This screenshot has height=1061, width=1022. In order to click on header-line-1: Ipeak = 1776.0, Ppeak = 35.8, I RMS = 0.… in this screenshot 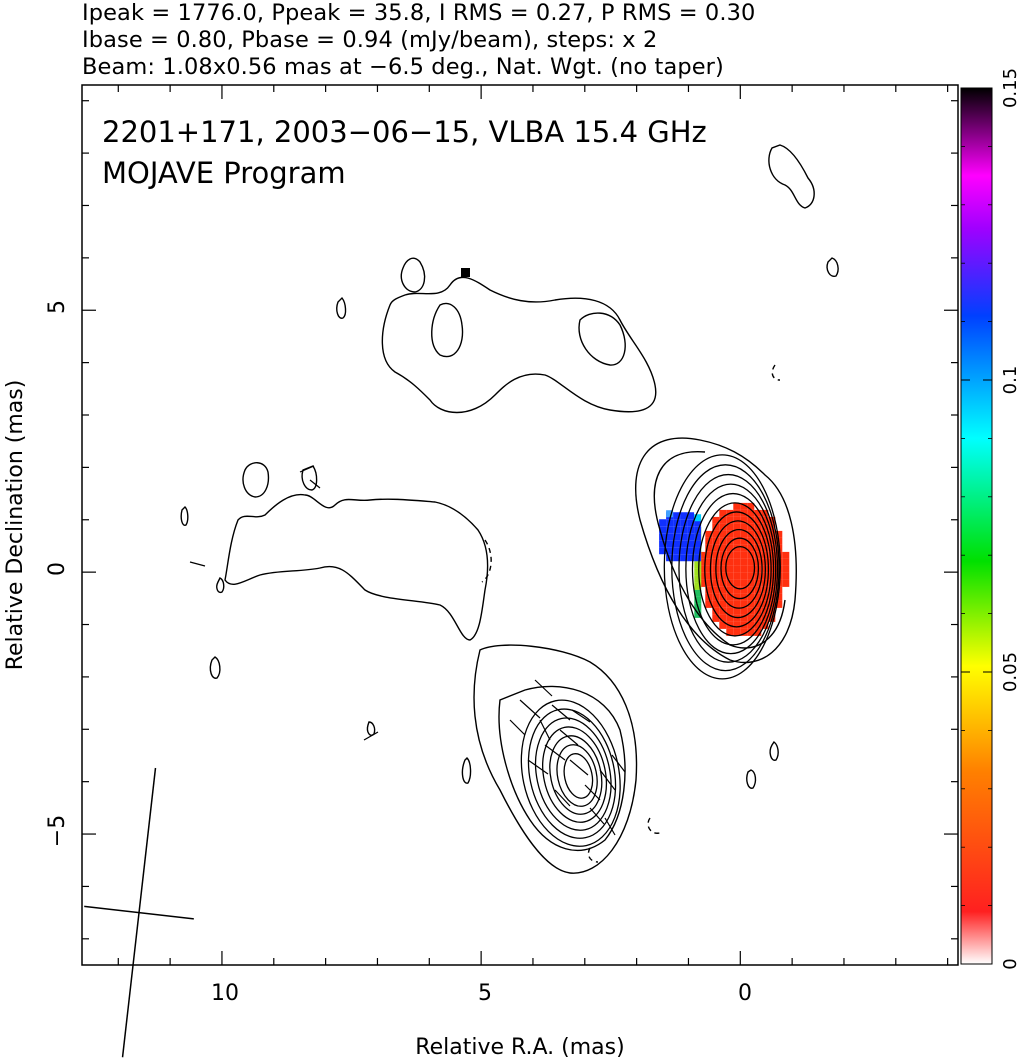, I will do `click(419, 13)`.